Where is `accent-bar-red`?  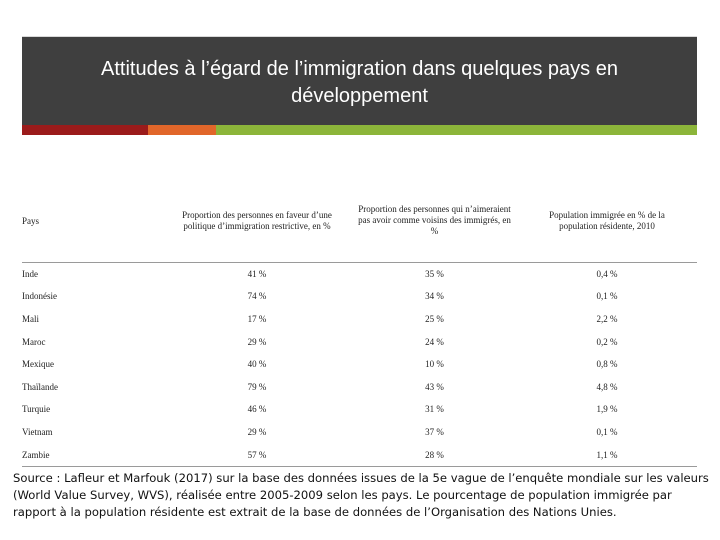
accent-bar-red is located at coordinates (85, 130).